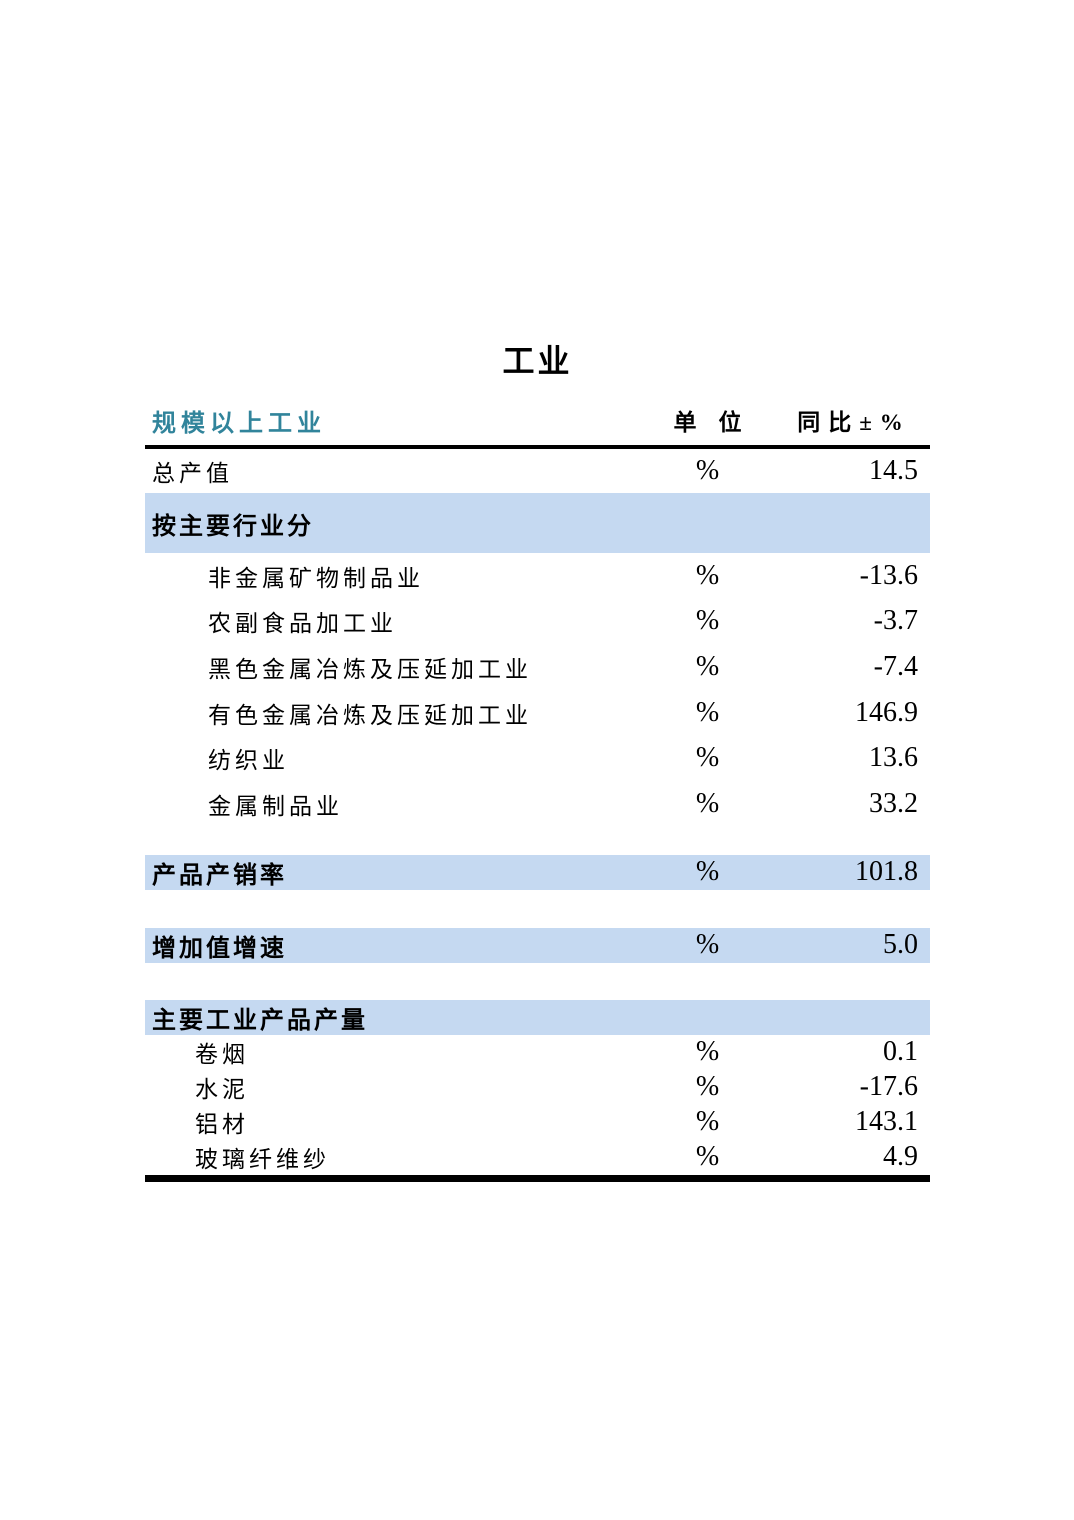 The width and height of the screenshot is (1074, 1520). I want to click on row-label: 玻璃纤维纱, so click(262, 1160).